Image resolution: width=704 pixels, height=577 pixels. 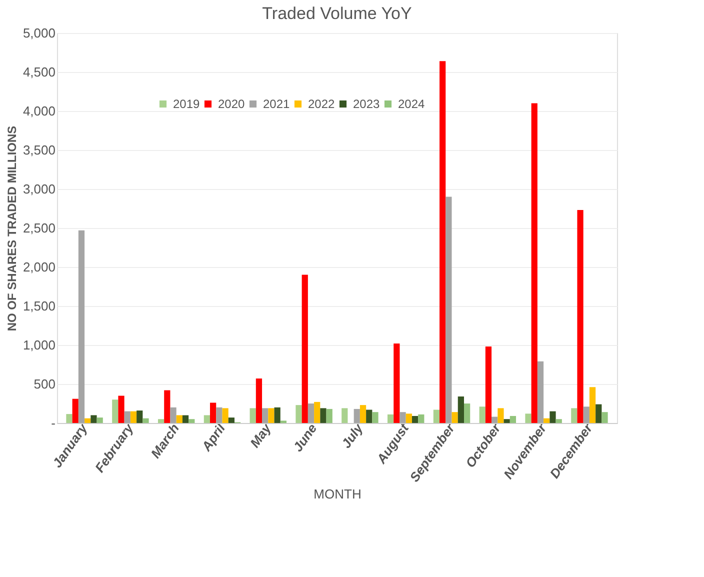 What do you see at coordinates (366, 104) in the screenshot?
I see `legend-label: 2023` at bounding box center [366, 104].